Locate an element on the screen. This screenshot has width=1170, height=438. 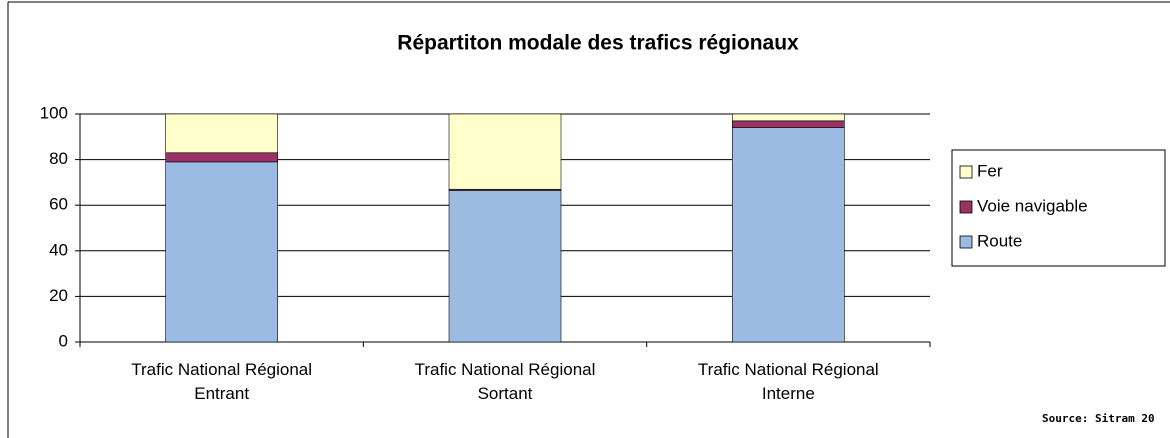
legend-box is located at coordinates (1058, 208).